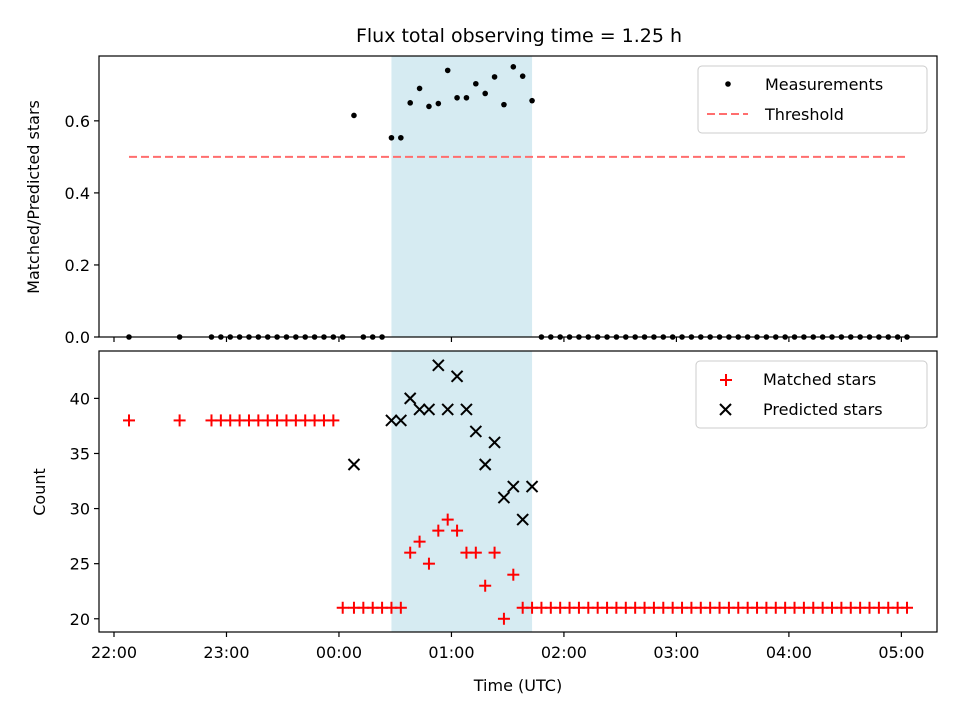 This screenshot has height=720, width=960. I want to click on bottom-y-ticks: 20 25 30 35 40, so click(84, 509).